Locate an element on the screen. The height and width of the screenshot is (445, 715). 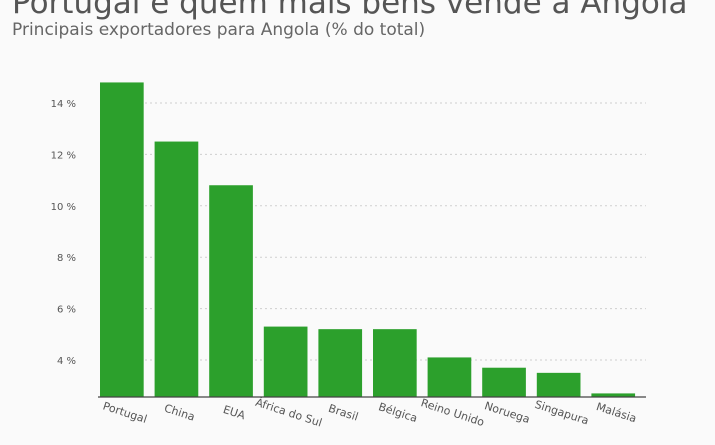
x-tick-label: Malásia is located at coordinates (617, 412).